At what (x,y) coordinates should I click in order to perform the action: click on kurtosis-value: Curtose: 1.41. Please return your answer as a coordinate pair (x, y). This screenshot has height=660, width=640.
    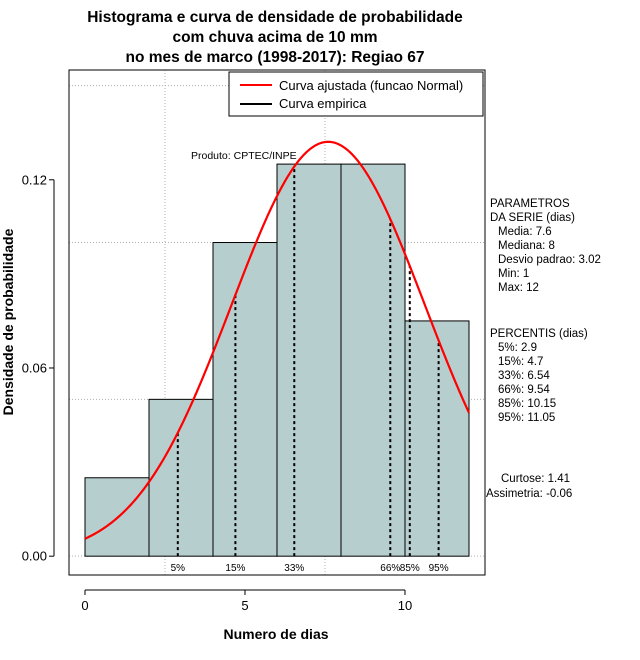
    Looking at the image, I should click on (535, 479).